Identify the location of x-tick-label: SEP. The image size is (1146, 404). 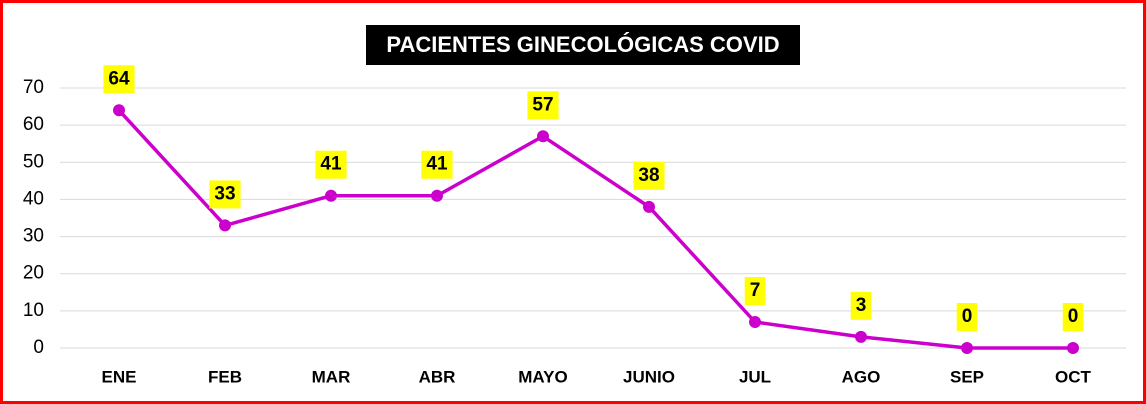
(967, 376).